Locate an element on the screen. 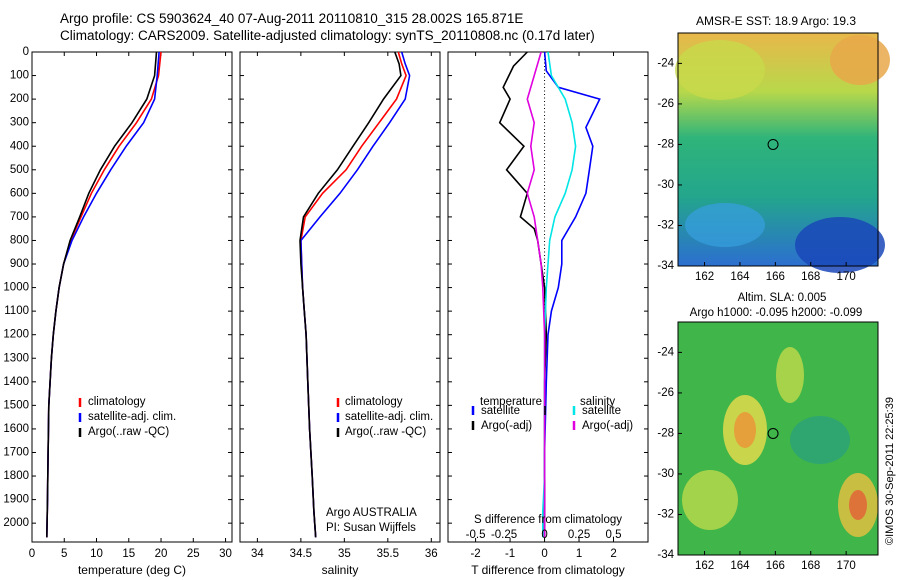 The image size is (900, 580). map-y-tick-label: -32 is located at coordinates (665, 226).